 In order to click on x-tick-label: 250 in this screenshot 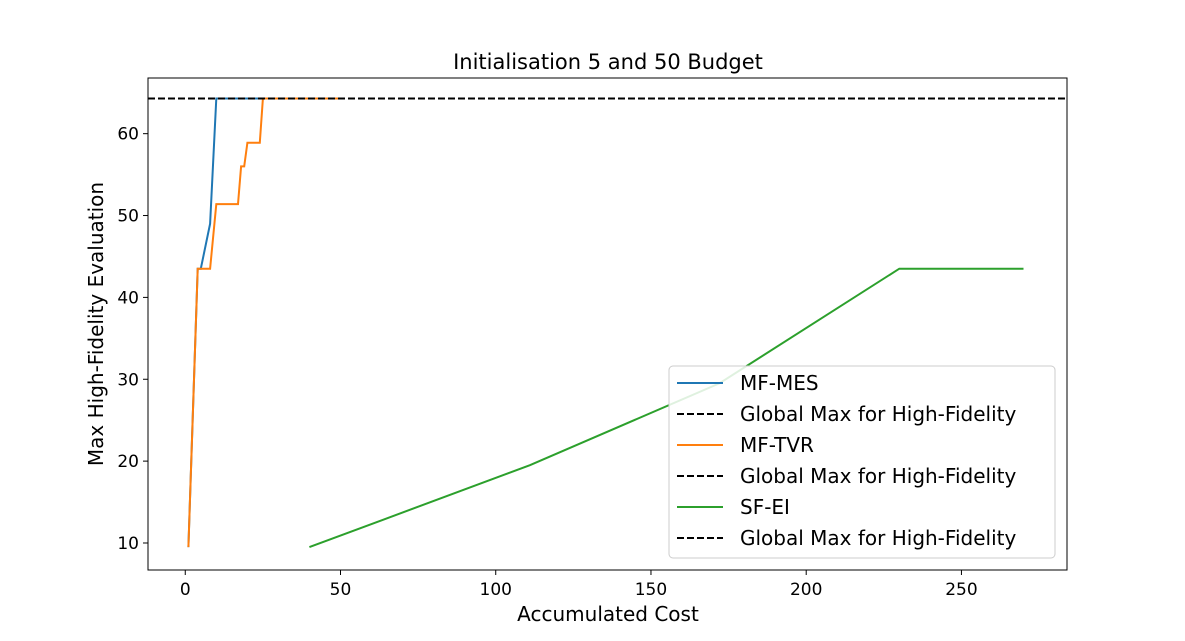, I will do `click(961, 590)`.